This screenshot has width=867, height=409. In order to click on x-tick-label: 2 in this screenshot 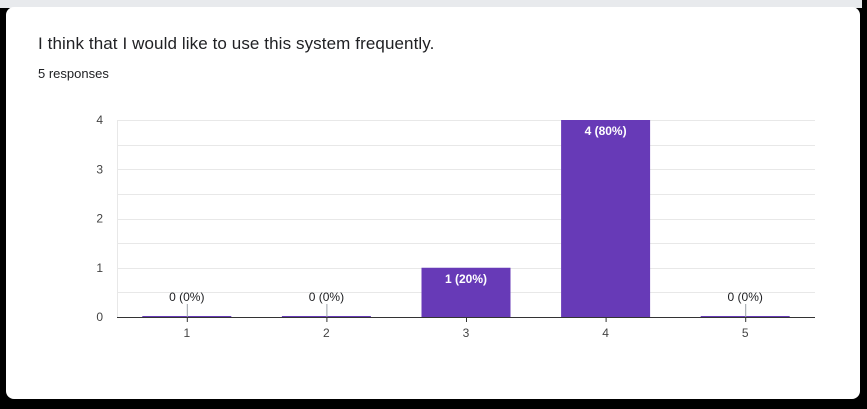, I will do `click(326, 333)`.